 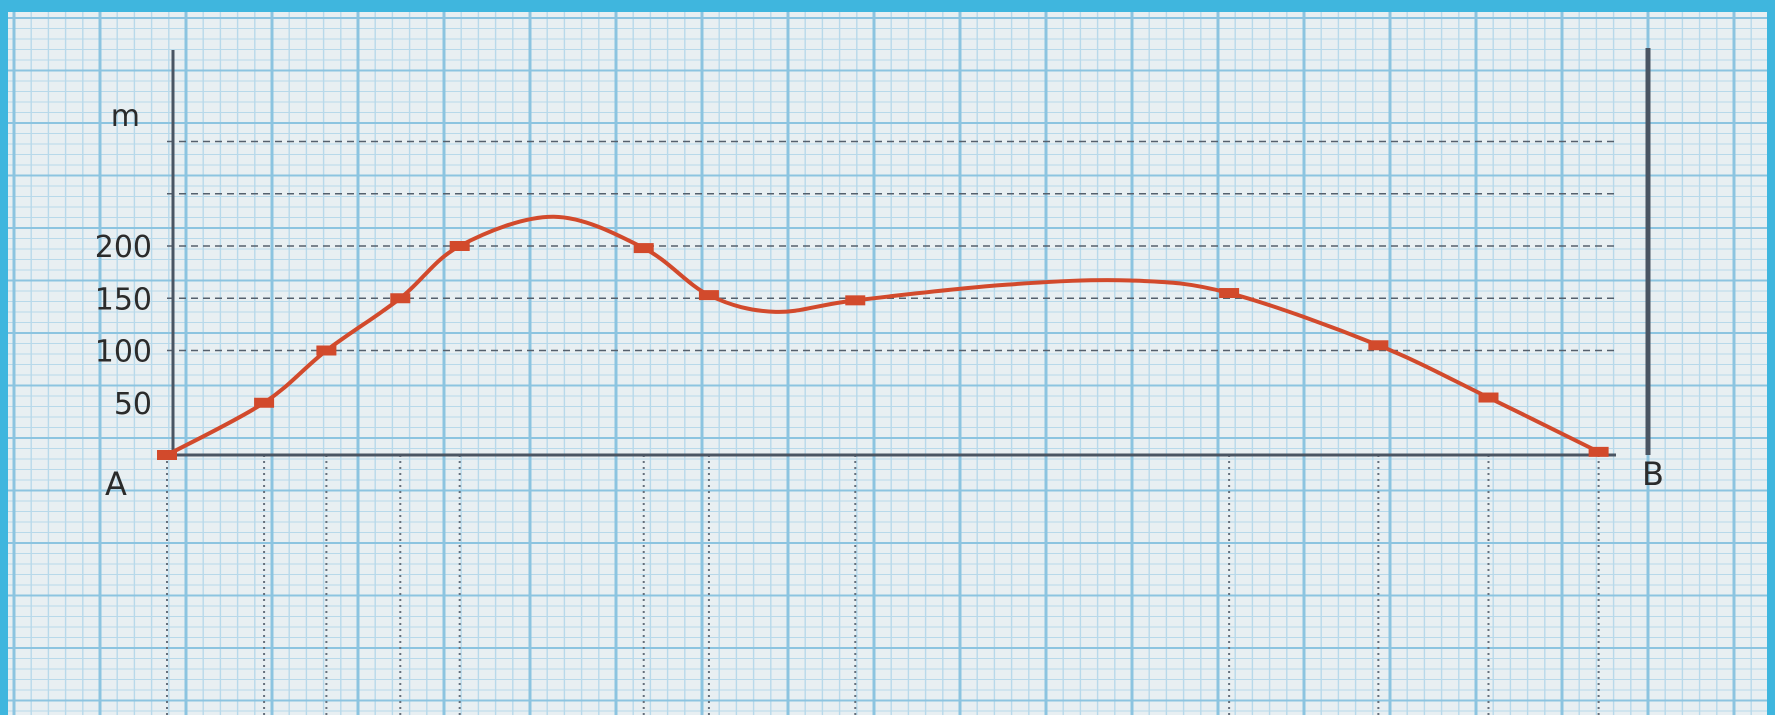 What do you see at coordinates (123, 326) in the screenshot?
I see `y-tick-labels: 50 100 150 200` at bounding box center [123, 326].